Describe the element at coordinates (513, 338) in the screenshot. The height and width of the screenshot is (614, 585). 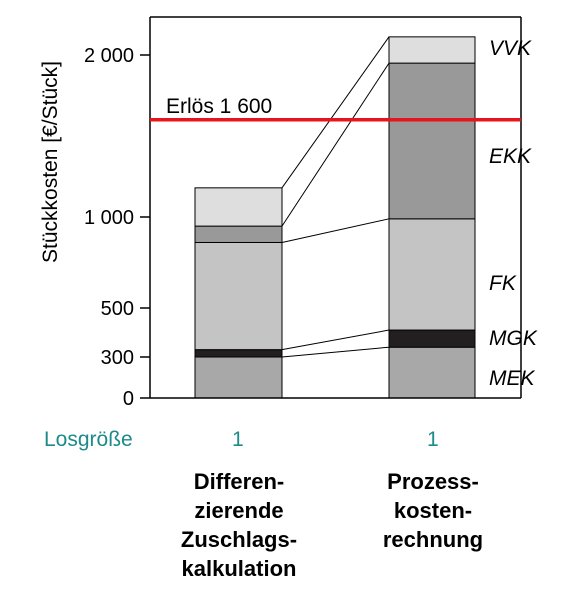
I see `segment-label-mgk: MGK` at that location.